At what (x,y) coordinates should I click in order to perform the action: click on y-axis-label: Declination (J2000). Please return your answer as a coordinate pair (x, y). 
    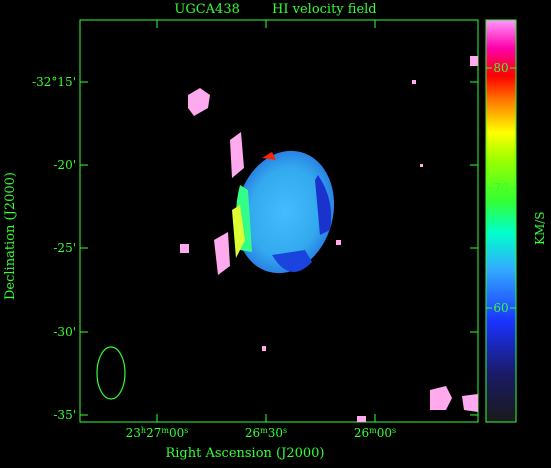
    Looking at the image, I should click on (10, 236).